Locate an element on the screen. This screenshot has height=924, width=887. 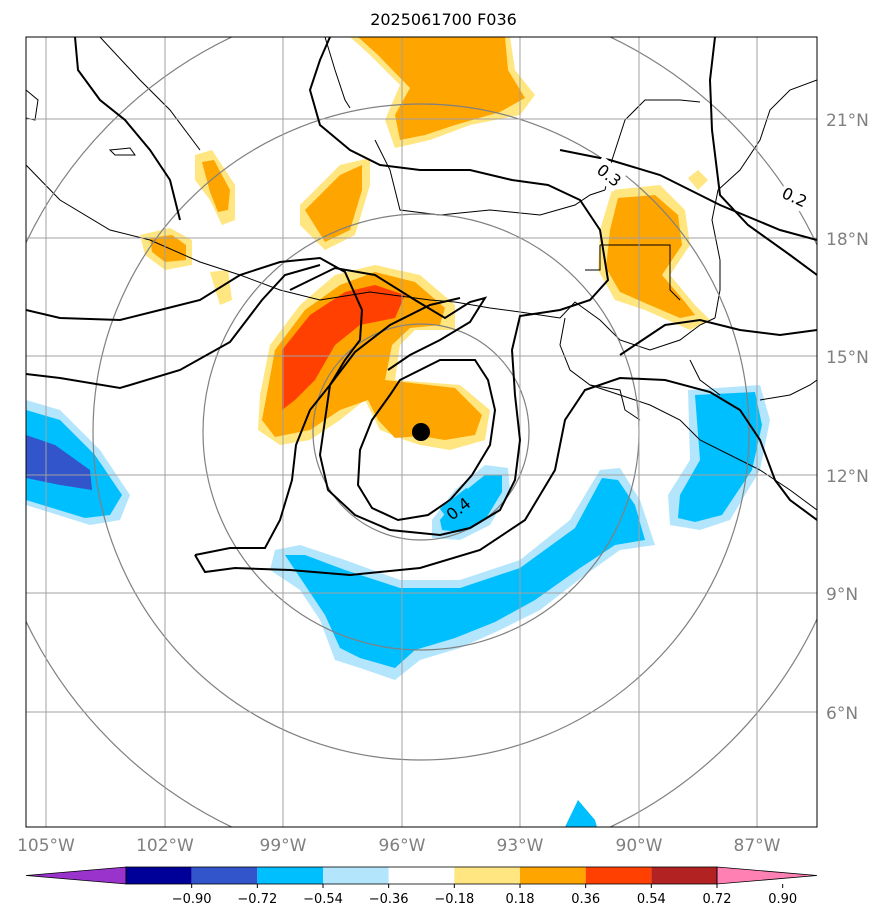
lat-label-21n: 21°N is located at coordinates (847, 121).